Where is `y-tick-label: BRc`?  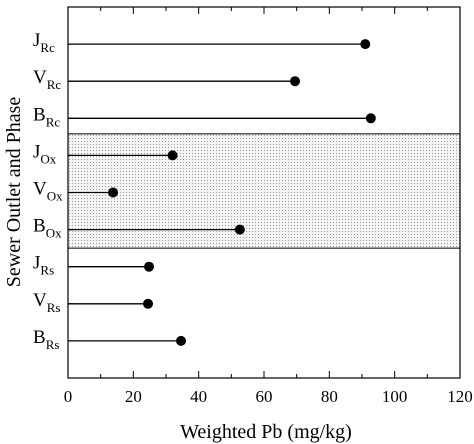 y-tick-label: BRc is located at coordinates (46, 116).